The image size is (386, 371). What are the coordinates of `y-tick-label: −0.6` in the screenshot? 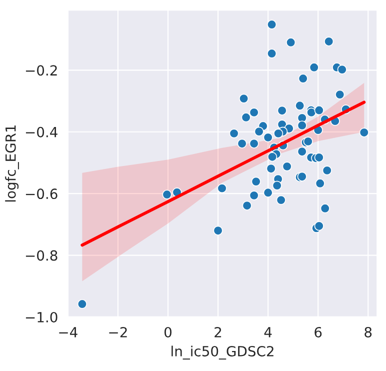 It's located at (42, 194).